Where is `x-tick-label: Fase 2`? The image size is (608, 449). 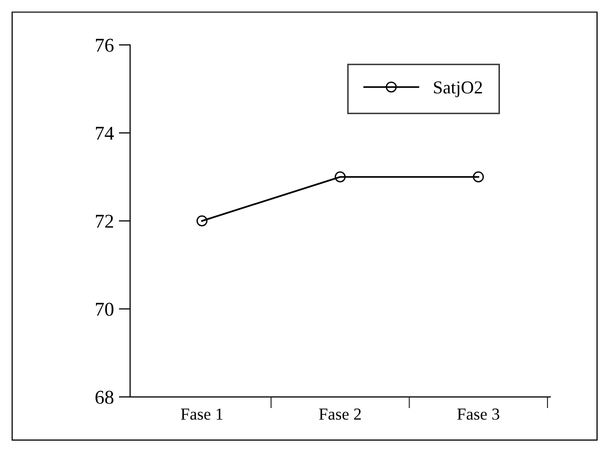 x-tick-label: Fase 2 is located at coordinates (340, 414).